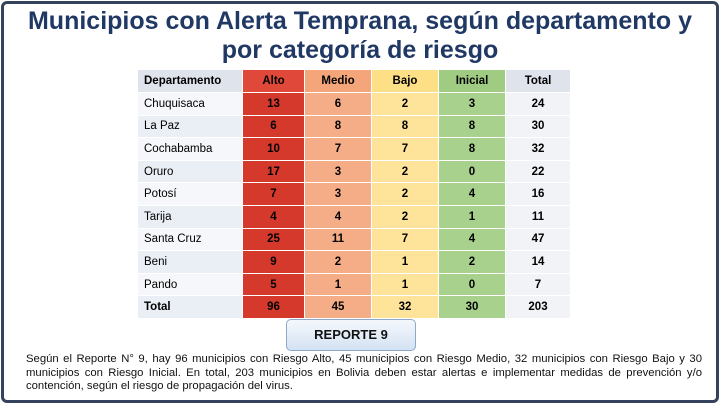 The image size is (720, 404). I want to click on table-cell: 47, so click(538, 240).